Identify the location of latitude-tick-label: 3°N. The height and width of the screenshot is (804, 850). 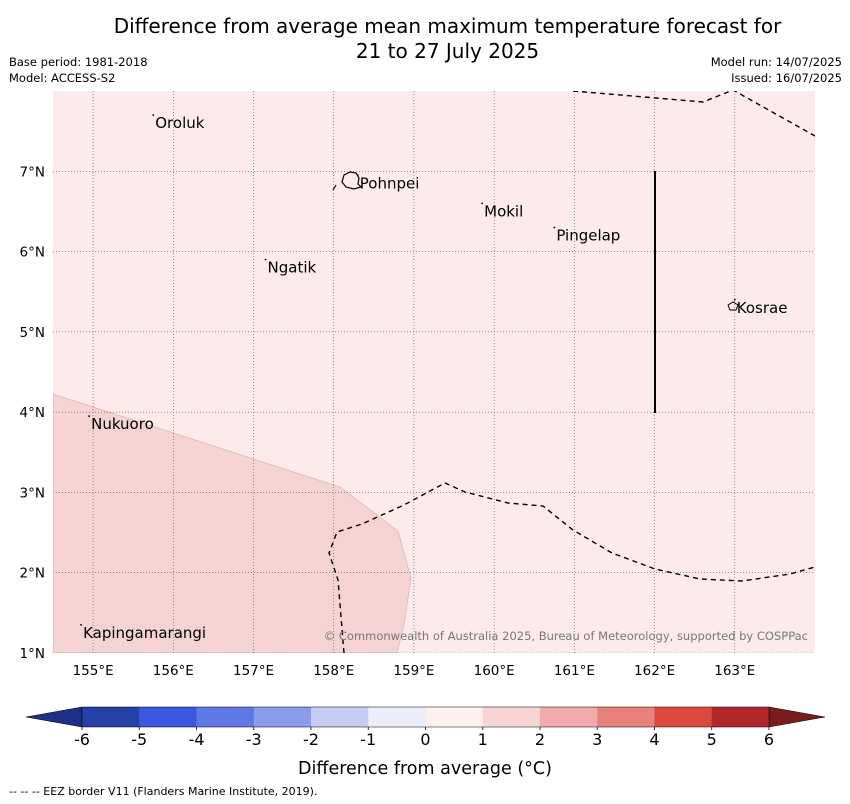
(32, 493).